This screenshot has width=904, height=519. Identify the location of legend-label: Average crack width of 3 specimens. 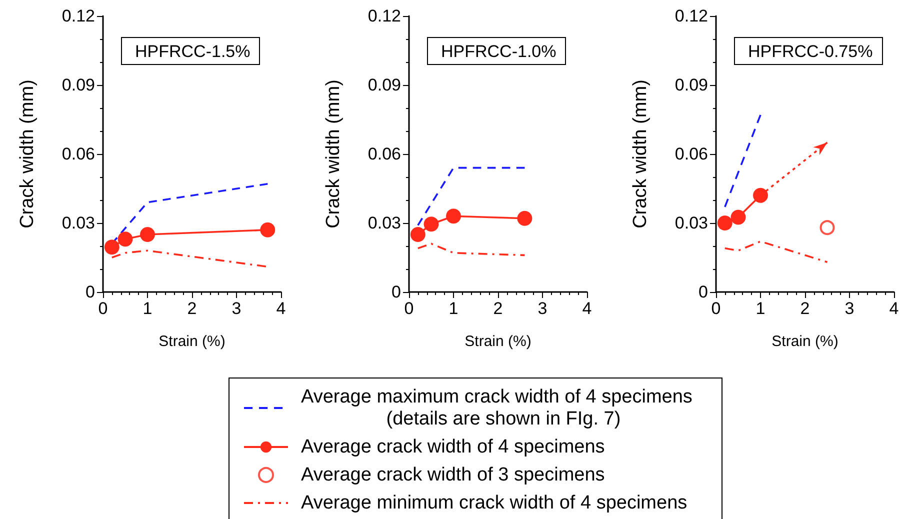
(453, 475).